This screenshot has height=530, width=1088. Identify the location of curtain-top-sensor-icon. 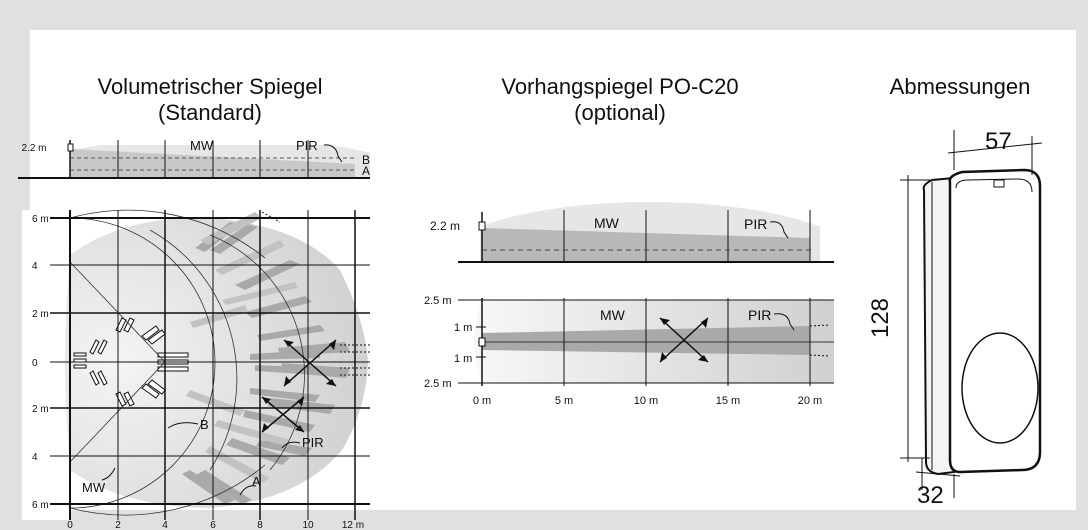
(482, 342).